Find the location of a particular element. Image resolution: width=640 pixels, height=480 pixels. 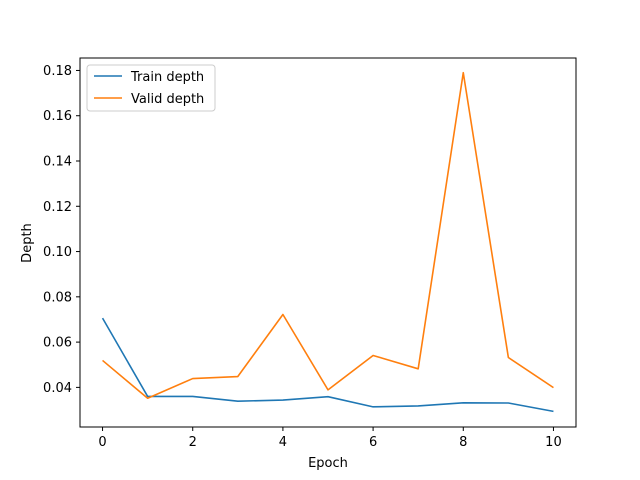

y-axis-title: Depth is located at coordinates (27, 243).